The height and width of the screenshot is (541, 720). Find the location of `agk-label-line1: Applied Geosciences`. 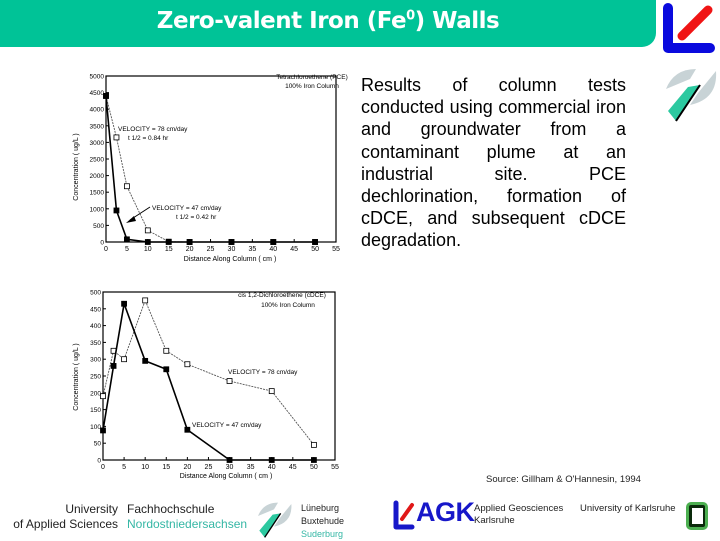

agk-label-line1: Applied Geosciences is located at coordinates (519, 508).